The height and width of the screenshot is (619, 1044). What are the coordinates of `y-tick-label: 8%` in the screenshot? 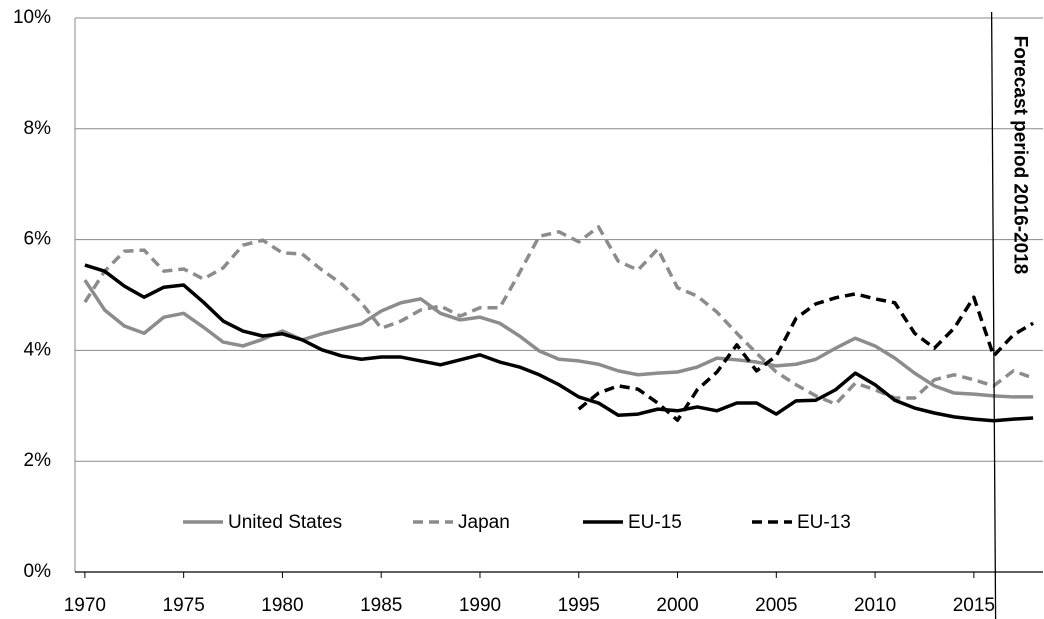 It's located at (38, 128).